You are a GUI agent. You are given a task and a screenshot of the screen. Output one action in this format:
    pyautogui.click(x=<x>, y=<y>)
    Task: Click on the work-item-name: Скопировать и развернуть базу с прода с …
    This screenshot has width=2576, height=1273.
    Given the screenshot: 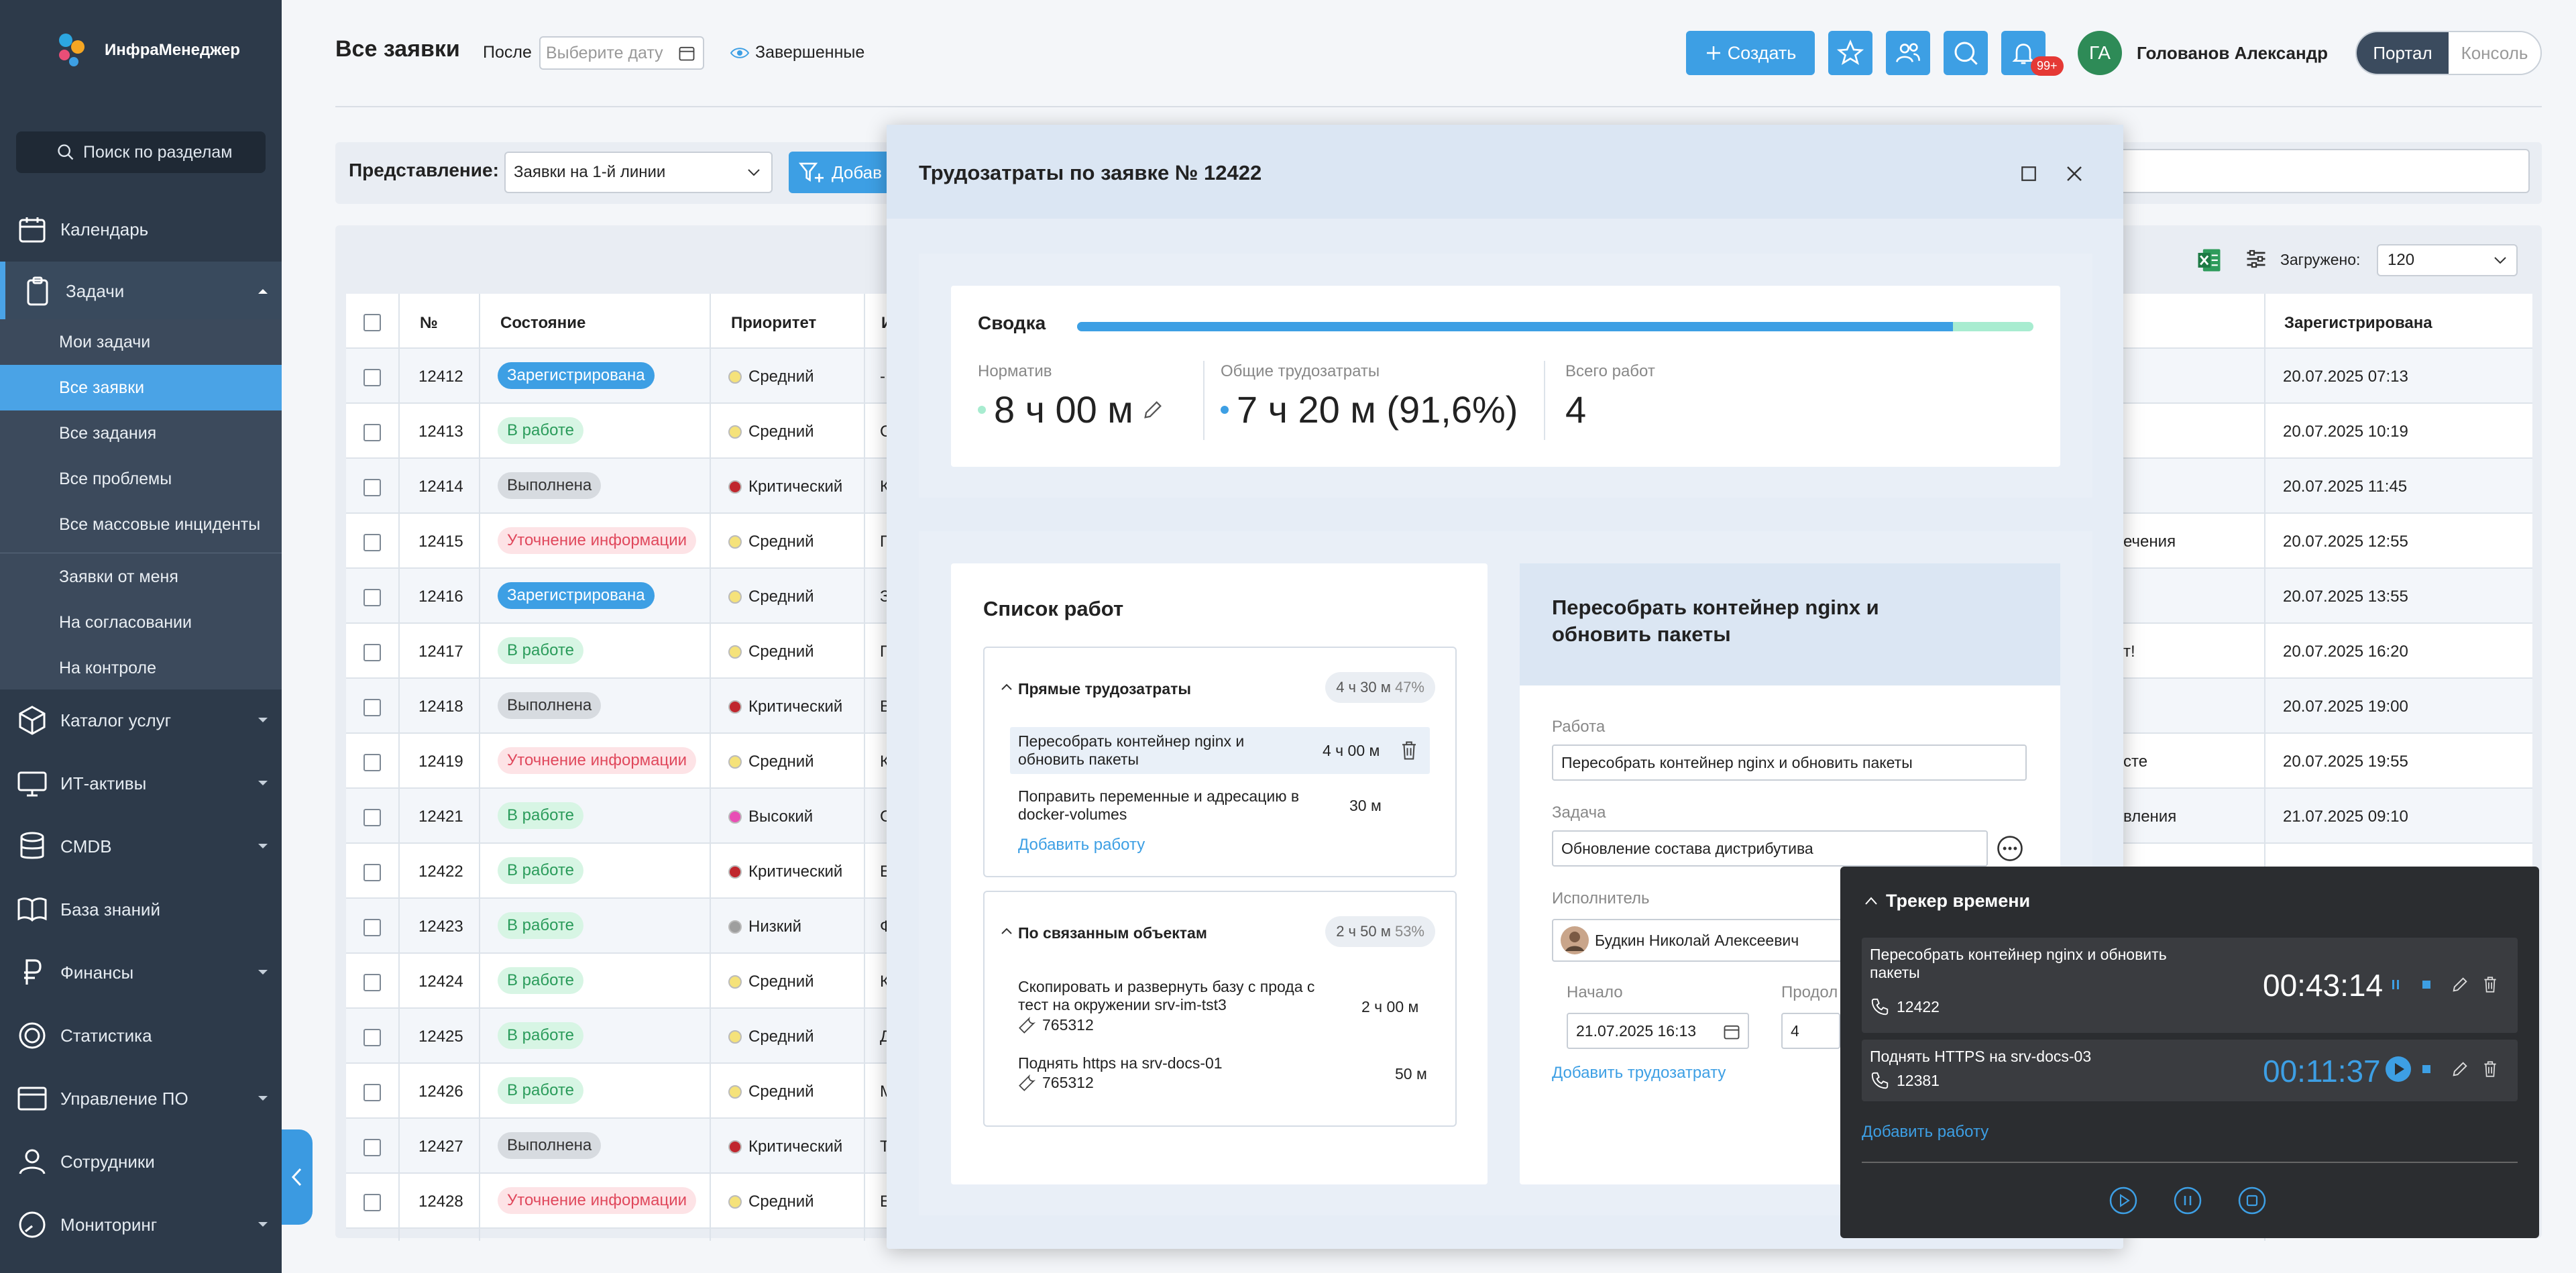 What is the action you would take?
    pyautogui.click(x=1166, y=995)
    